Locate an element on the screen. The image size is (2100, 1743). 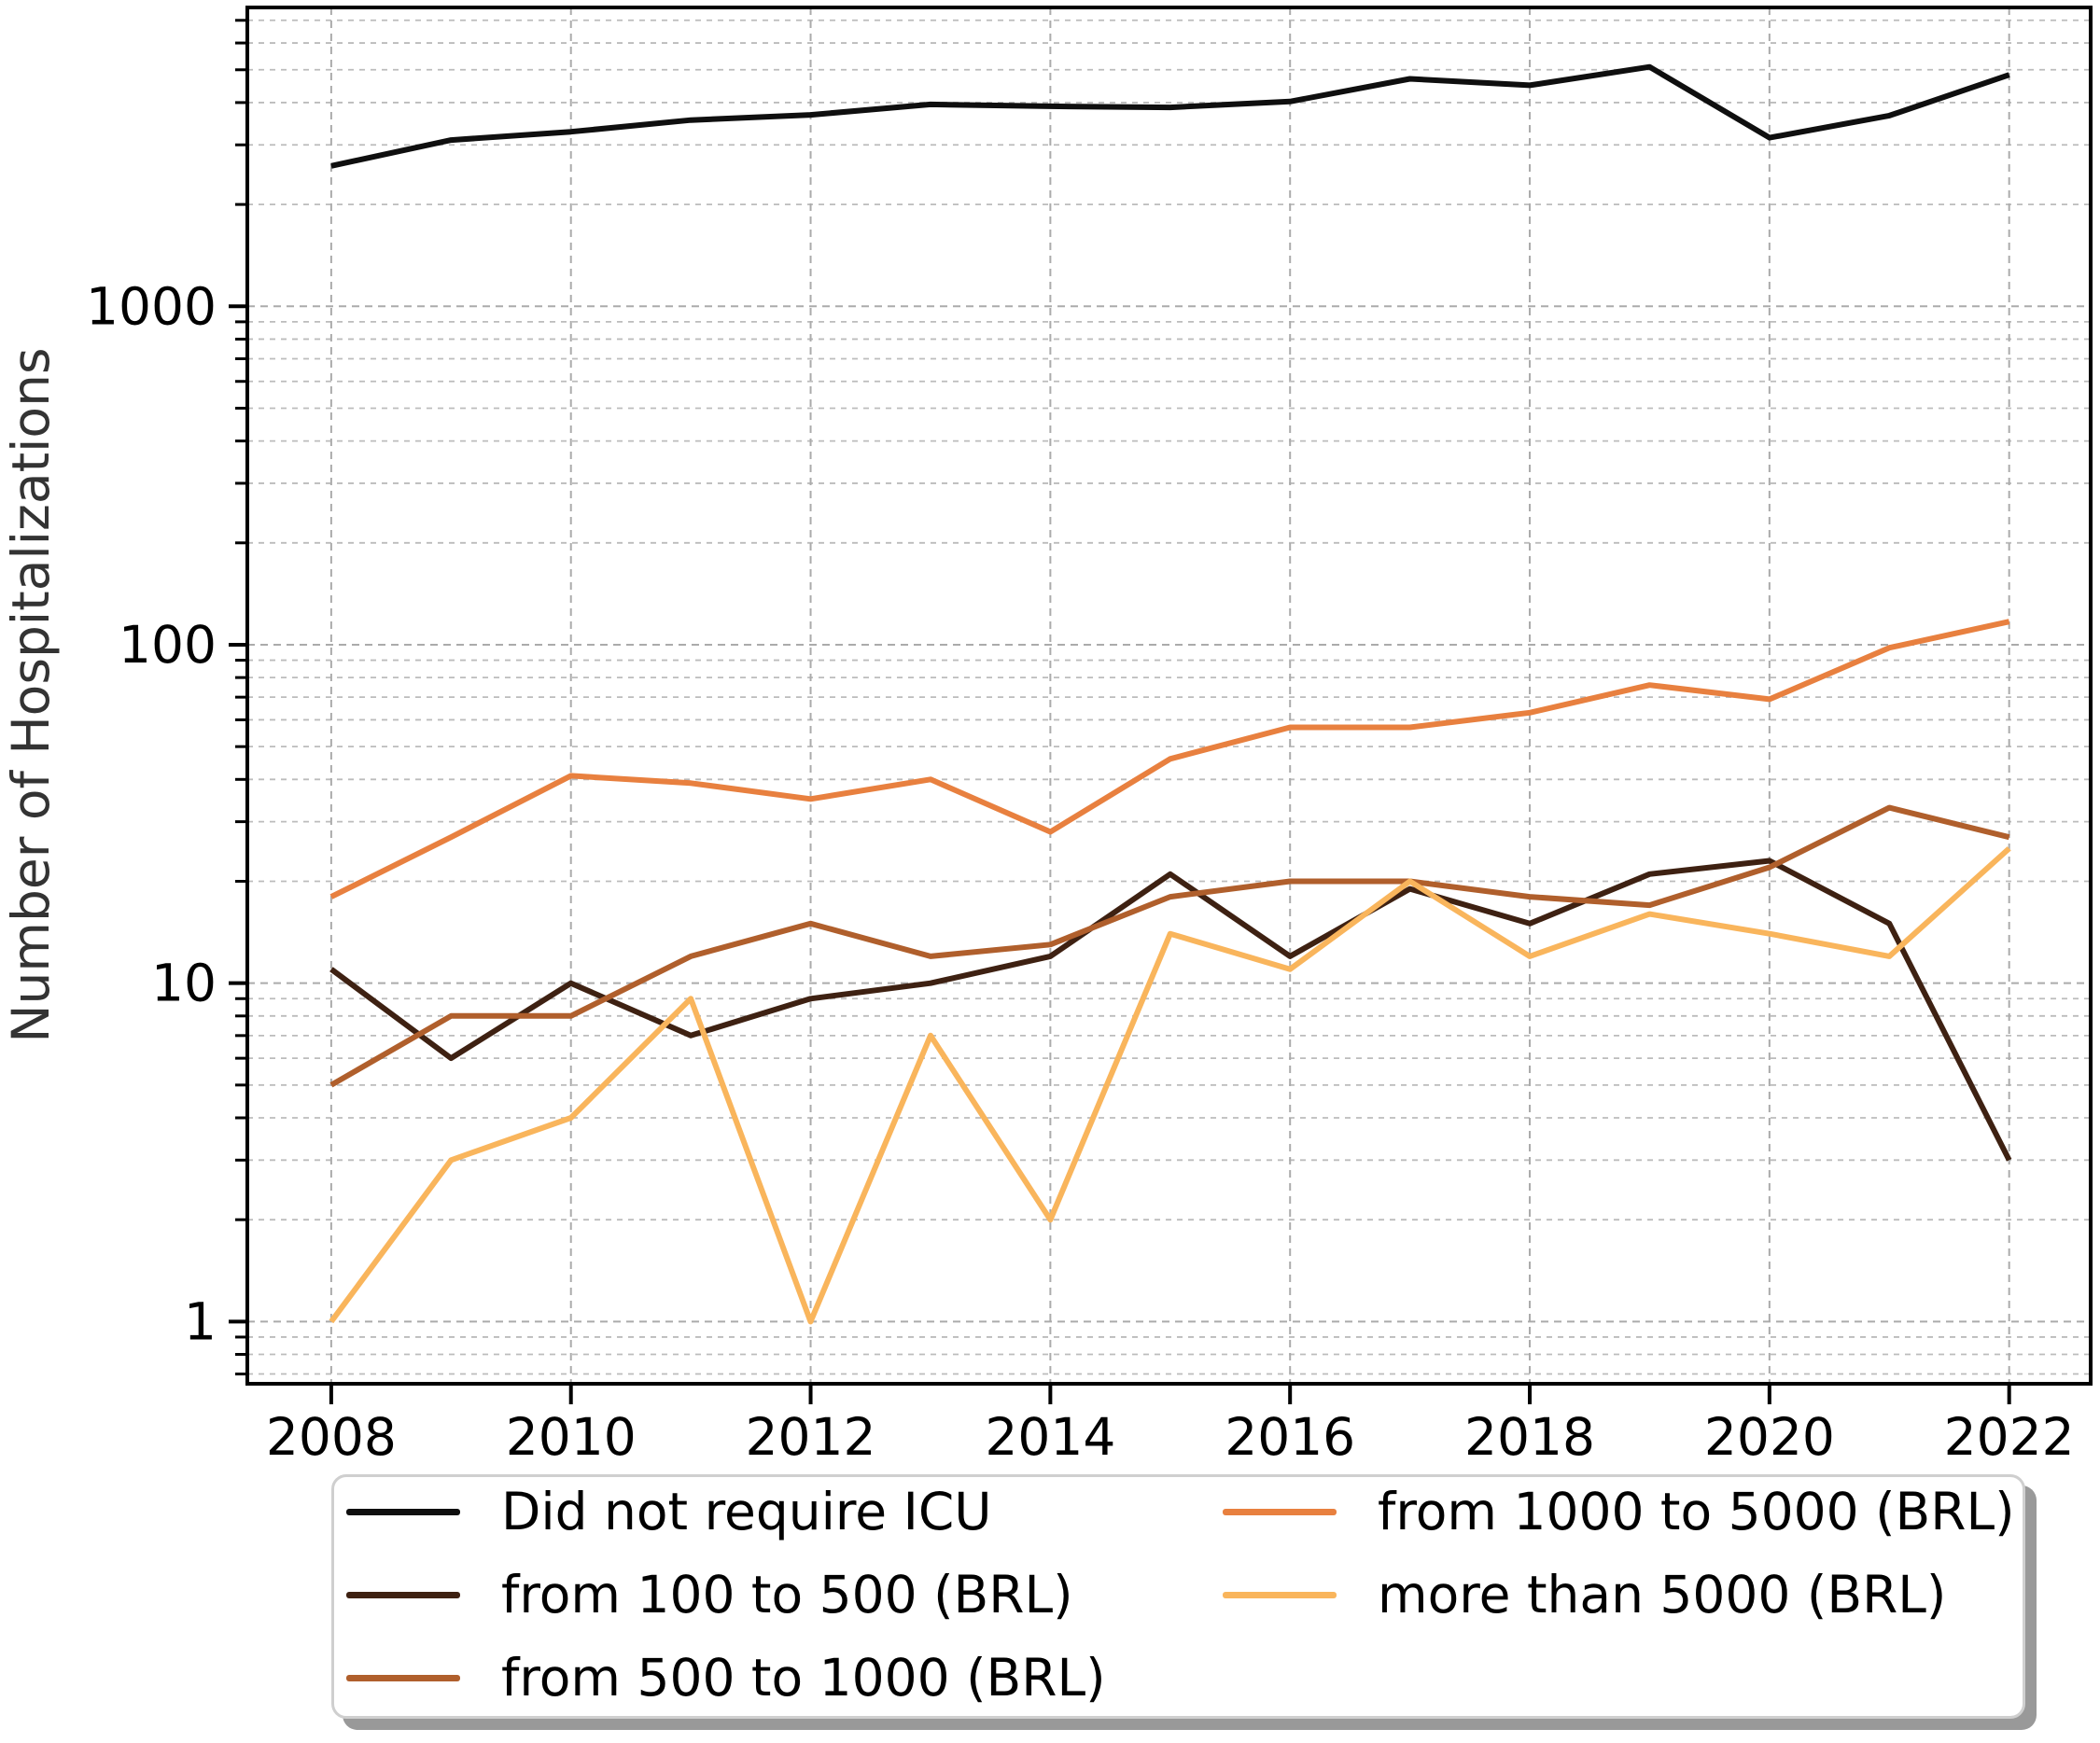
y-tick-label: 1 is located at coordinates (200, 1321).